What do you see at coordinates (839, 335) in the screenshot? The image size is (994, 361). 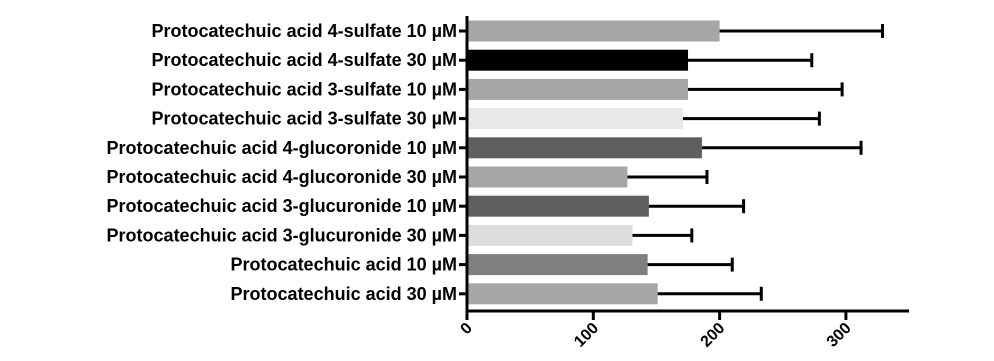 I see `x-tick-label: 300` at bounding box center [839, 335].